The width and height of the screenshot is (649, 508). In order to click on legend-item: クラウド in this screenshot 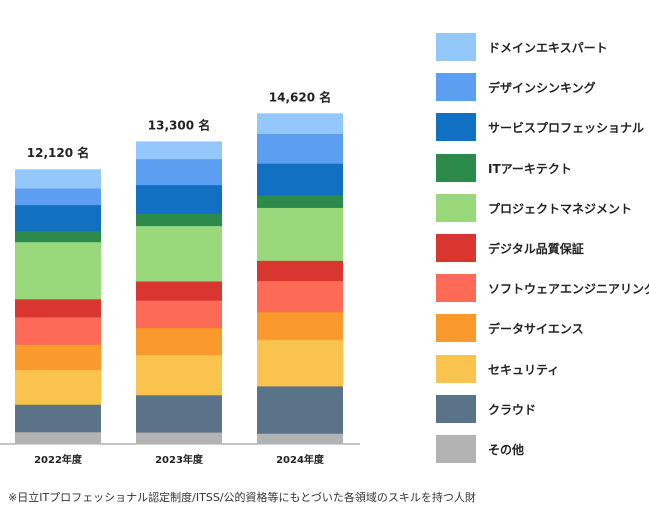, I will do `click(542, 413)`.